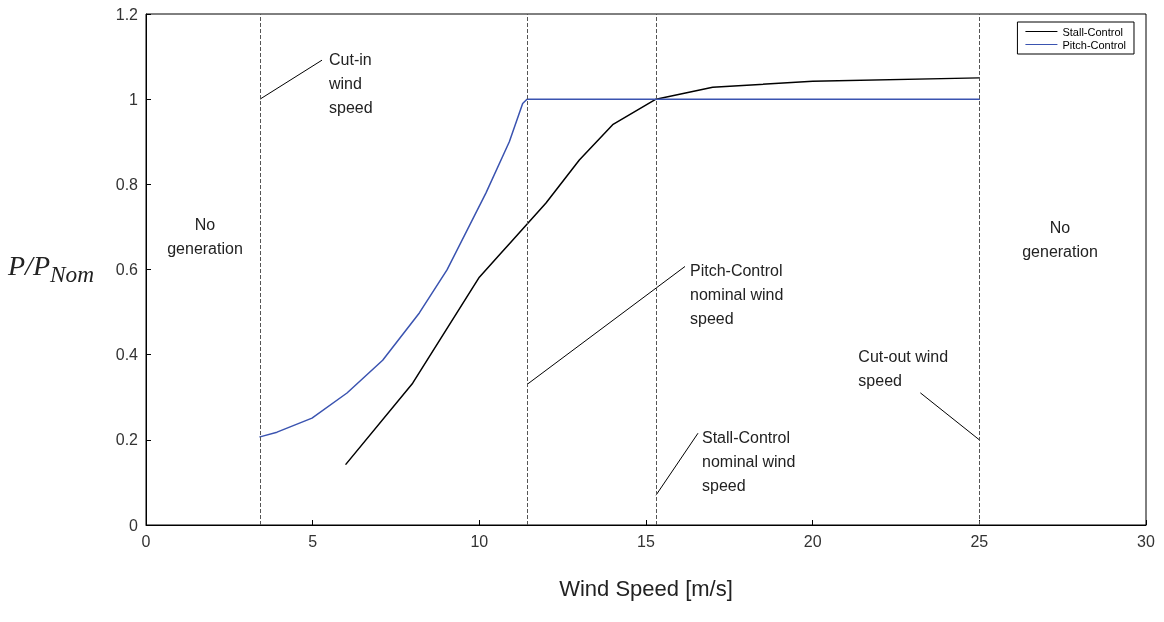 The width and height of the screenshot is (1164, 622). What do you see at coordinates (313, 541) in the screenshot?
I see `x-tick-label: 5` at bounding box center [313, 541].